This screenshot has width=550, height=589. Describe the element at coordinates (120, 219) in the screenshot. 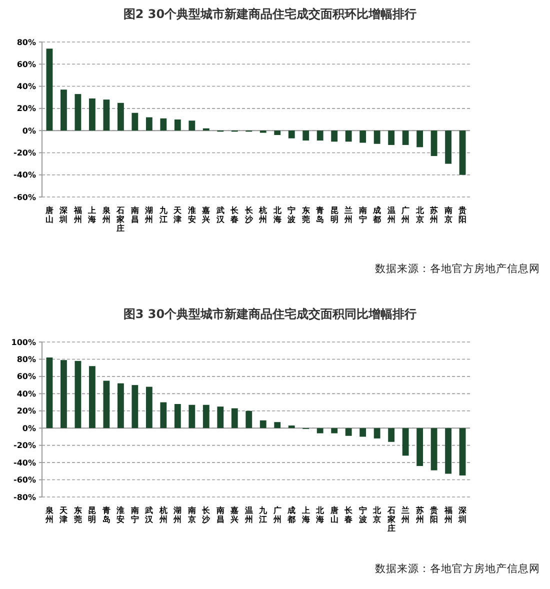

I see `x-tick-label: 石家庄` at that location.